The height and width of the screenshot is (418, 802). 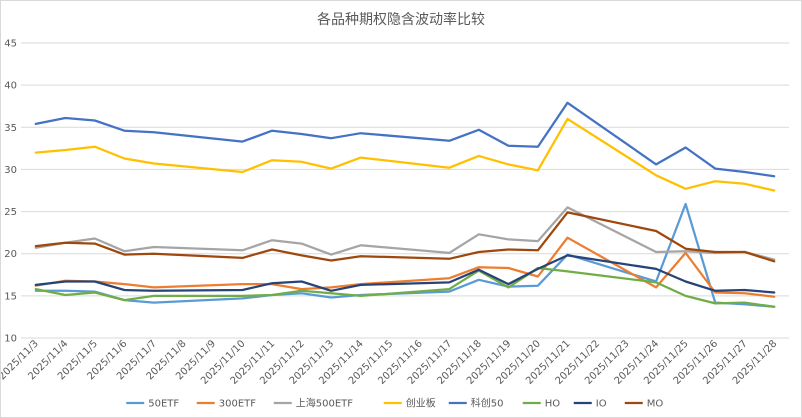 I want to click on y-tick-label: 40, so click(x=10, y=86).